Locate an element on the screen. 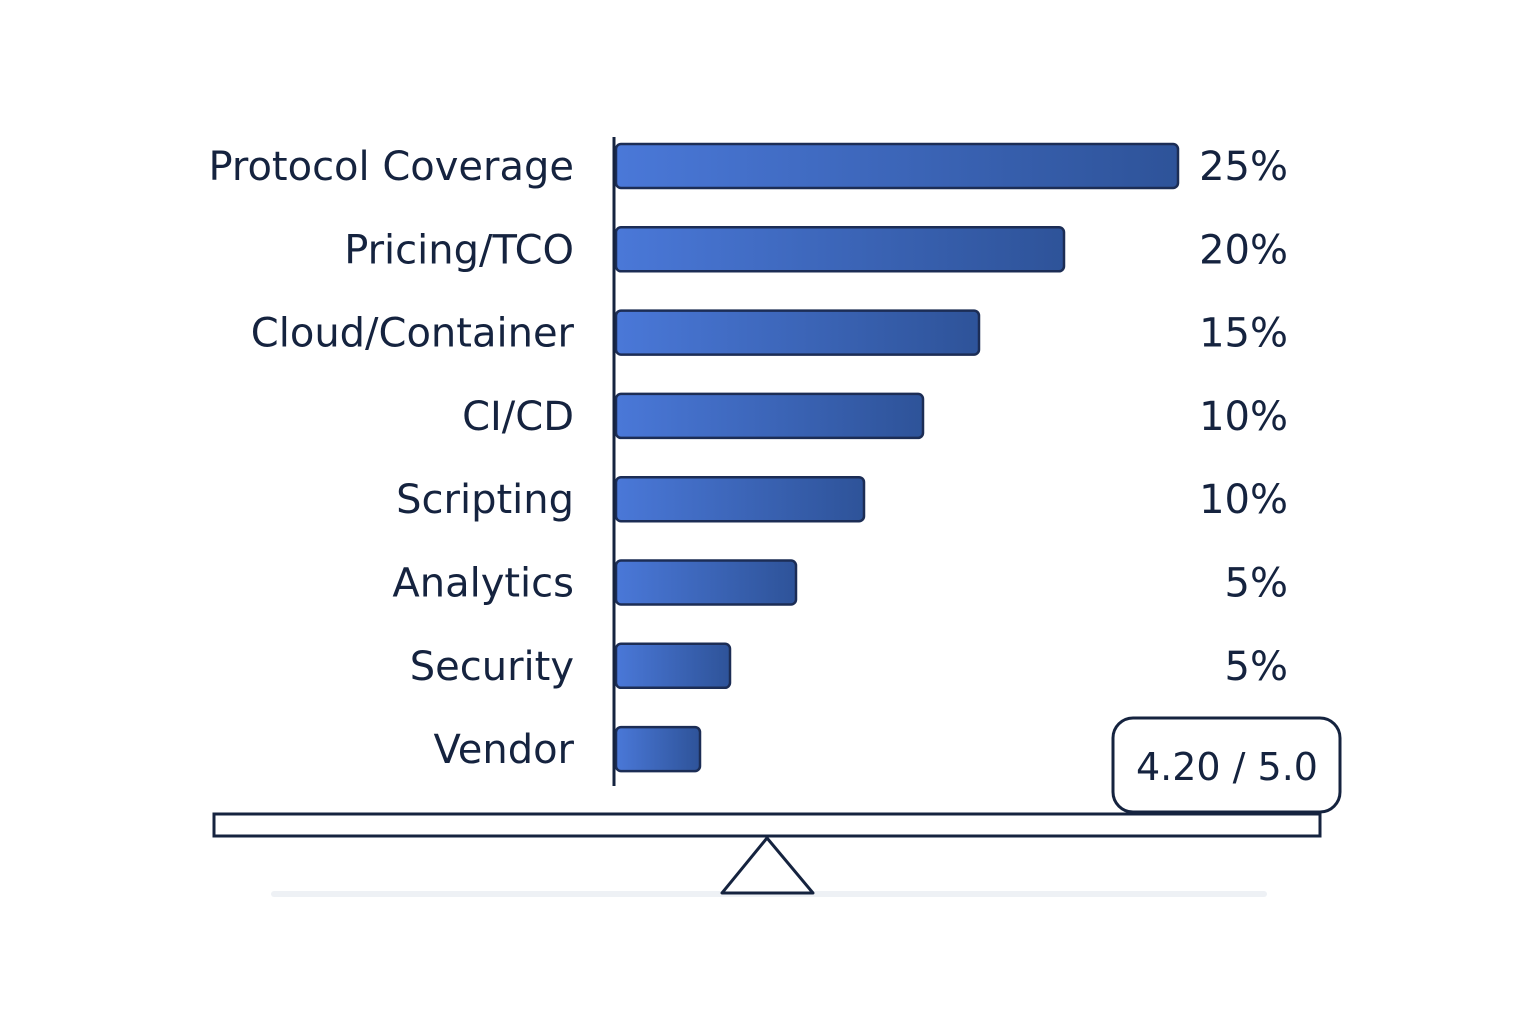 This screenshot has height=1024, width=1536. bar-analytics is located at coordinates (706, 582).